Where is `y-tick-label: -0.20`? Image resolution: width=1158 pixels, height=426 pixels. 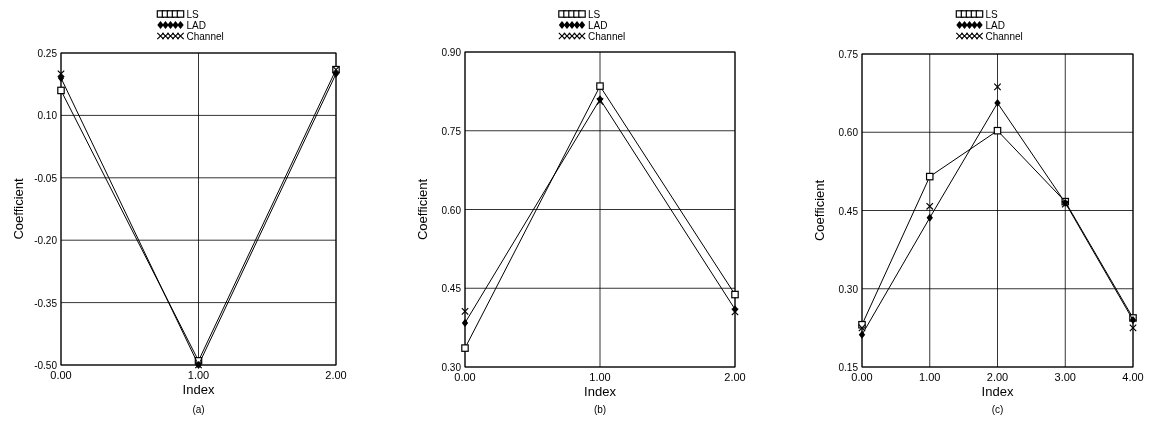
y-tick-label: -0.20 is located at coordinates (46, 241).